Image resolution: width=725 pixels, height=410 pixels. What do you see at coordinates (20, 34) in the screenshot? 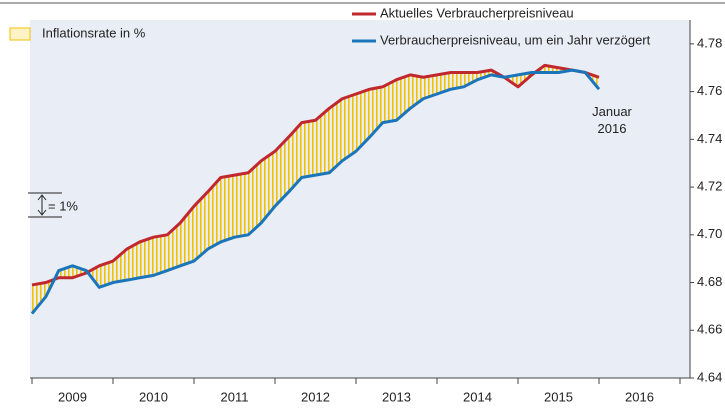
I see `legend-swatch` at bounding box center [20, 34].